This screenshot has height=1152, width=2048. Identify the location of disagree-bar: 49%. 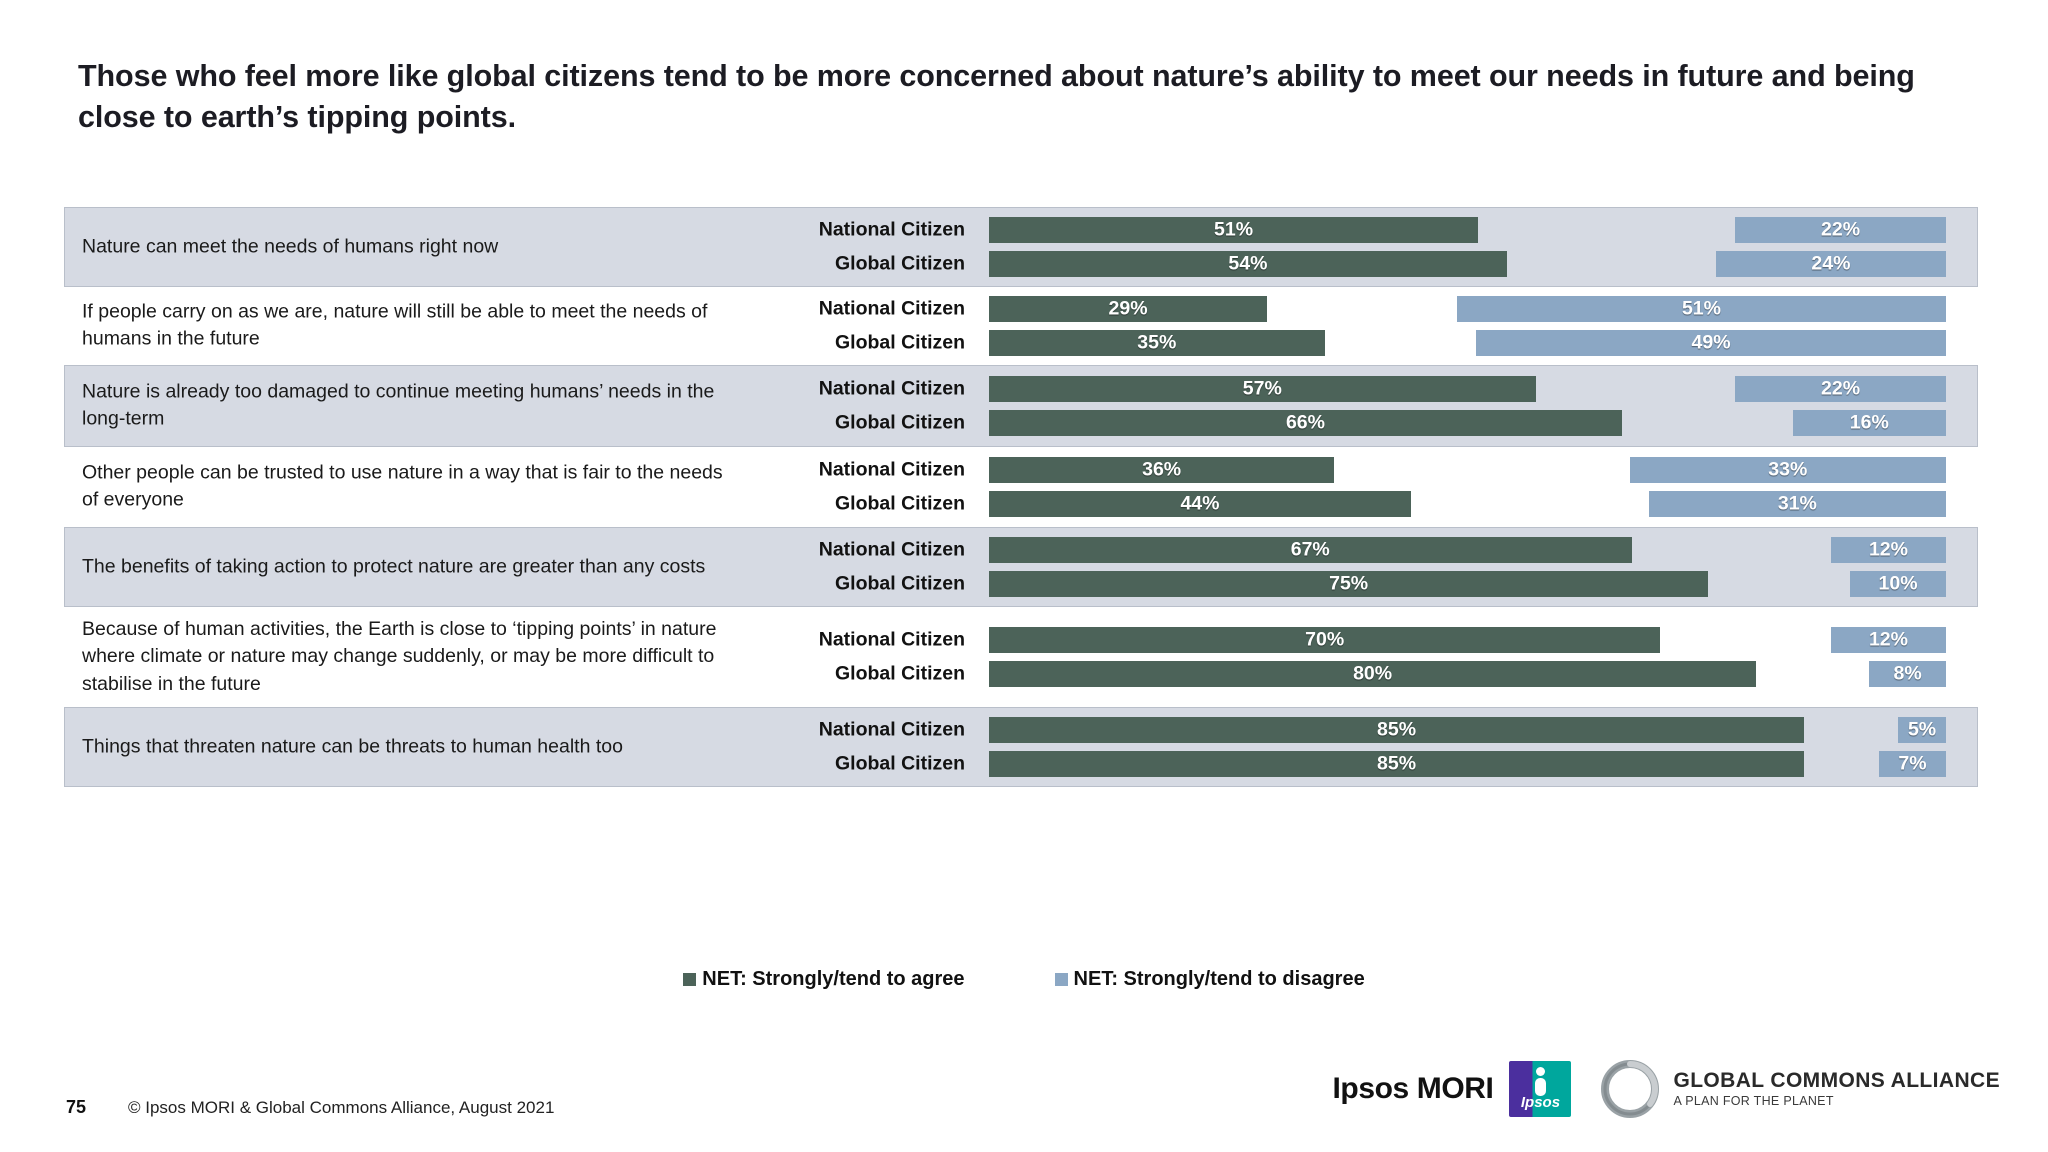
(1711, 343).